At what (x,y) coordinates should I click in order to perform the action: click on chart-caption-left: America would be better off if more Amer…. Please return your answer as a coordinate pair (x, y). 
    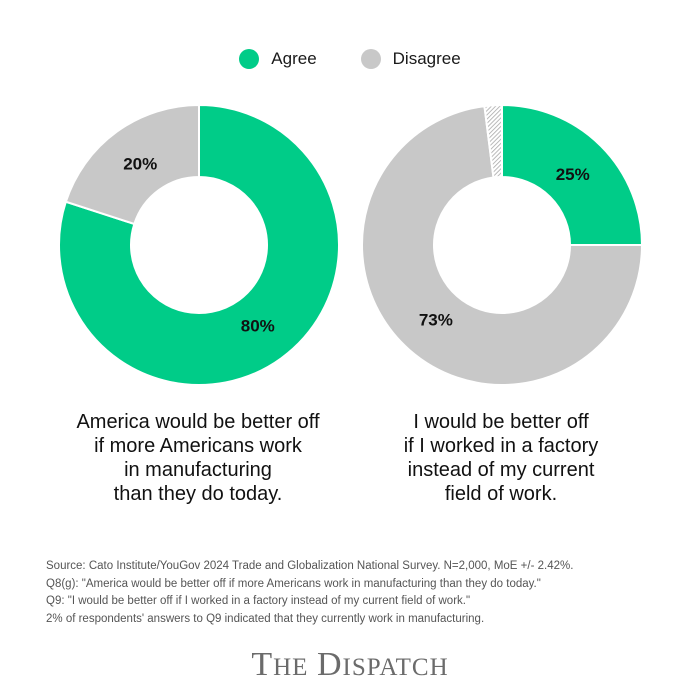
    Looking at the image, I should click on (198, 458).